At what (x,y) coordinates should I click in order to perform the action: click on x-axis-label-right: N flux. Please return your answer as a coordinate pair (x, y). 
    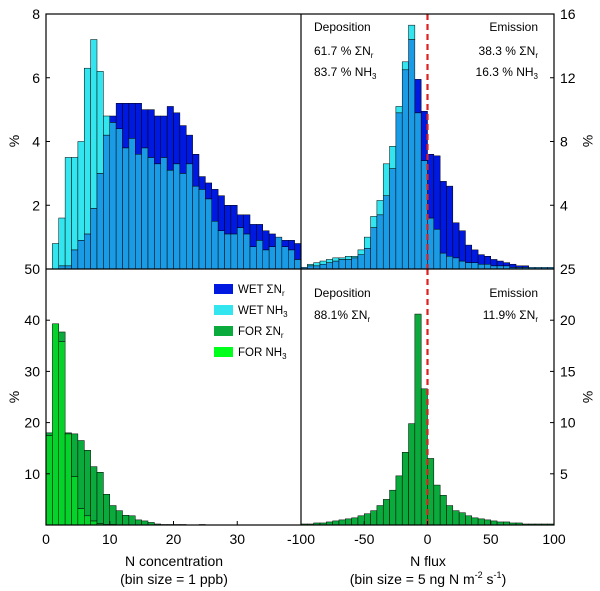
    Looking at the image, I should click on (428, 561).